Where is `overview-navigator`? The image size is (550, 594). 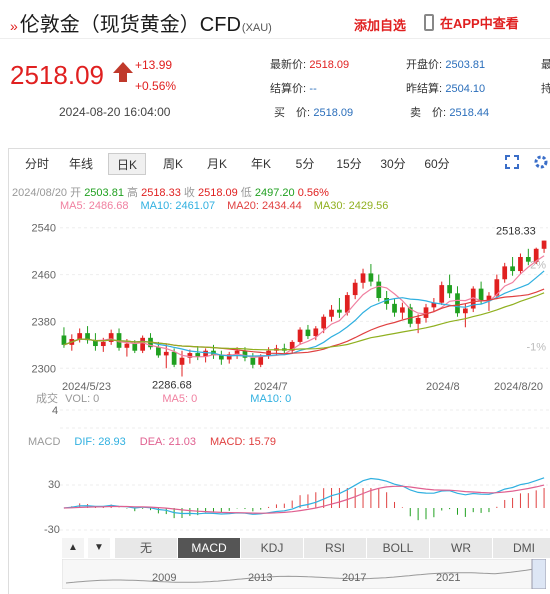
overview-navigator is located at coordinates (304, 574).